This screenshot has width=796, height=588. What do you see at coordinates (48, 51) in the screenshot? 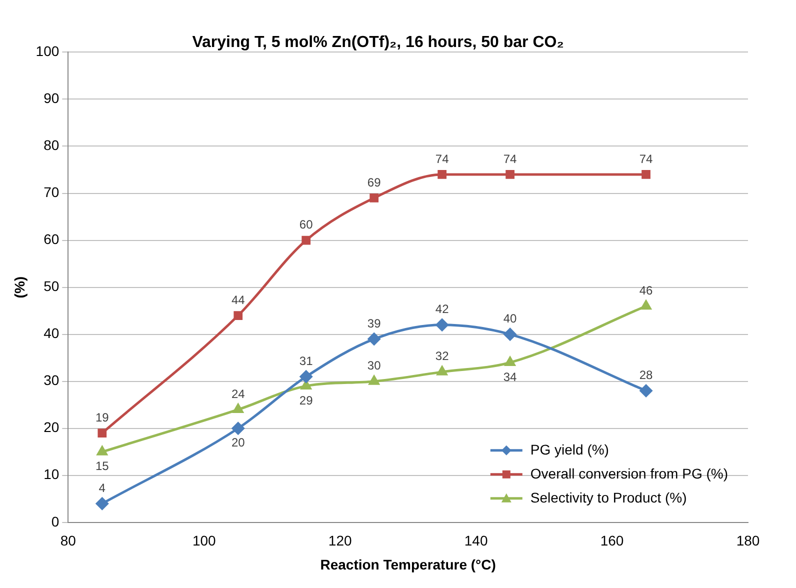
I see `y-tick-label: 100` at bounding box center [48, 51].